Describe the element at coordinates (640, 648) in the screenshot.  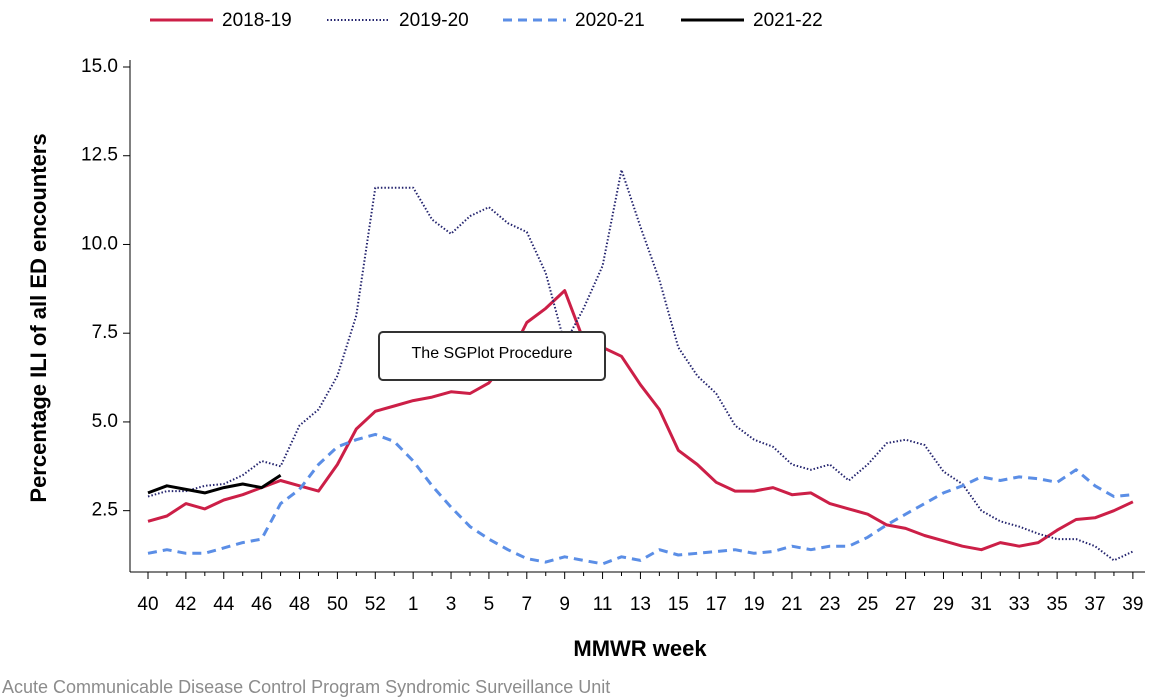
I see `x-axis-label: MMWR week` at that location.